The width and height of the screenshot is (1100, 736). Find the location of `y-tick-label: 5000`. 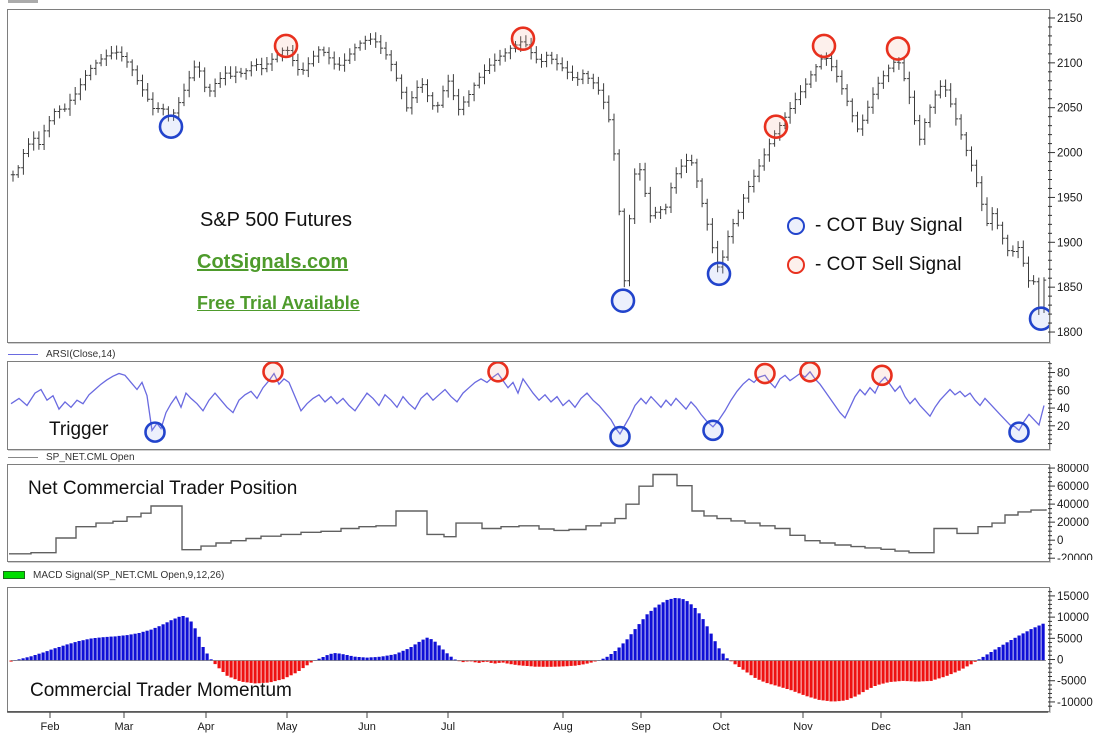

y-tick-label: 5000 is located at coordinates (1070, 639).